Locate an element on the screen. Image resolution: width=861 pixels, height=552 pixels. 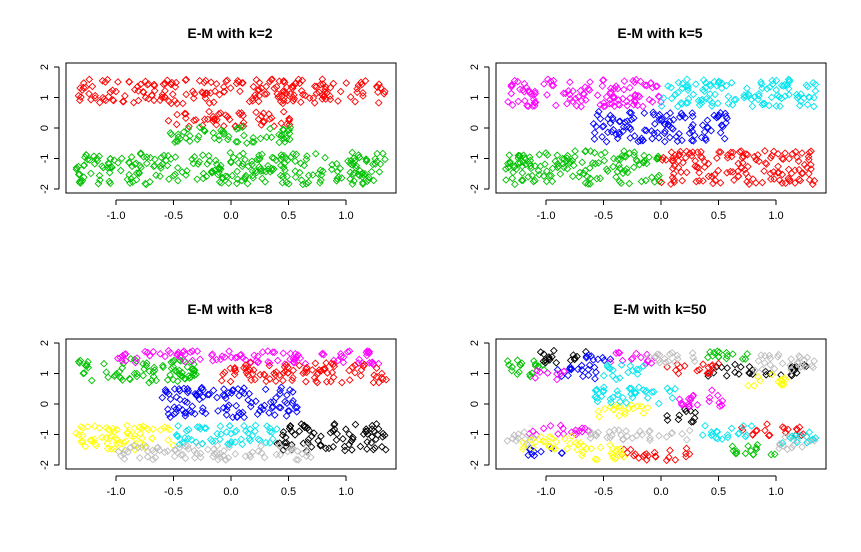
x-tick-label: -0.5 is located at coordinates (173, 492).